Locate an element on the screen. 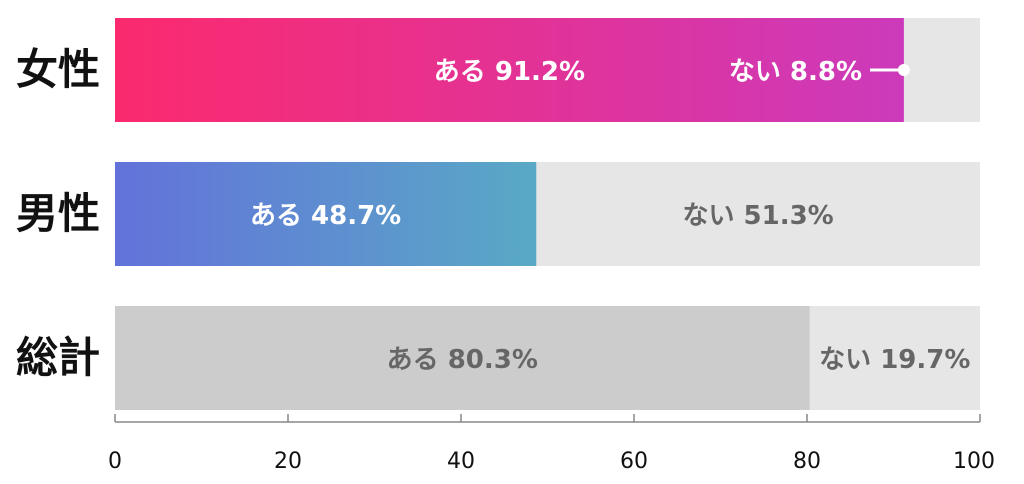  x-tick-label-40: 40 is located at coordinates (461, 461).